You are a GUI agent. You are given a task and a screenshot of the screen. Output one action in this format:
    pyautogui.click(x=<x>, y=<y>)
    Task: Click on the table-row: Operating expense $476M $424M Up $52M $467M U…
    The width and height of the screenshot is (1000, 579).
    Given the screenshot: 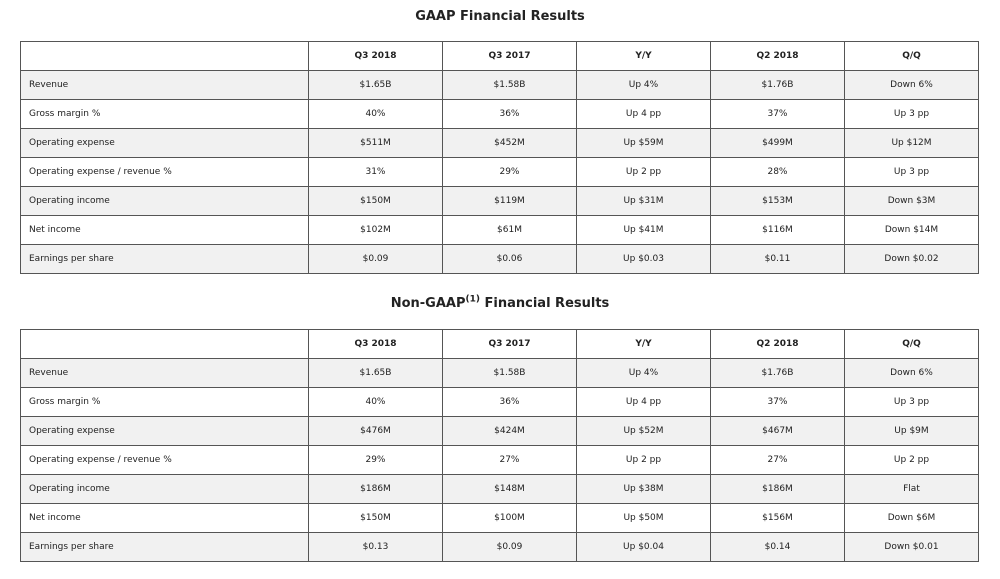 What is the action you would take?
    pyautogui.click(x=499, y=431)
    